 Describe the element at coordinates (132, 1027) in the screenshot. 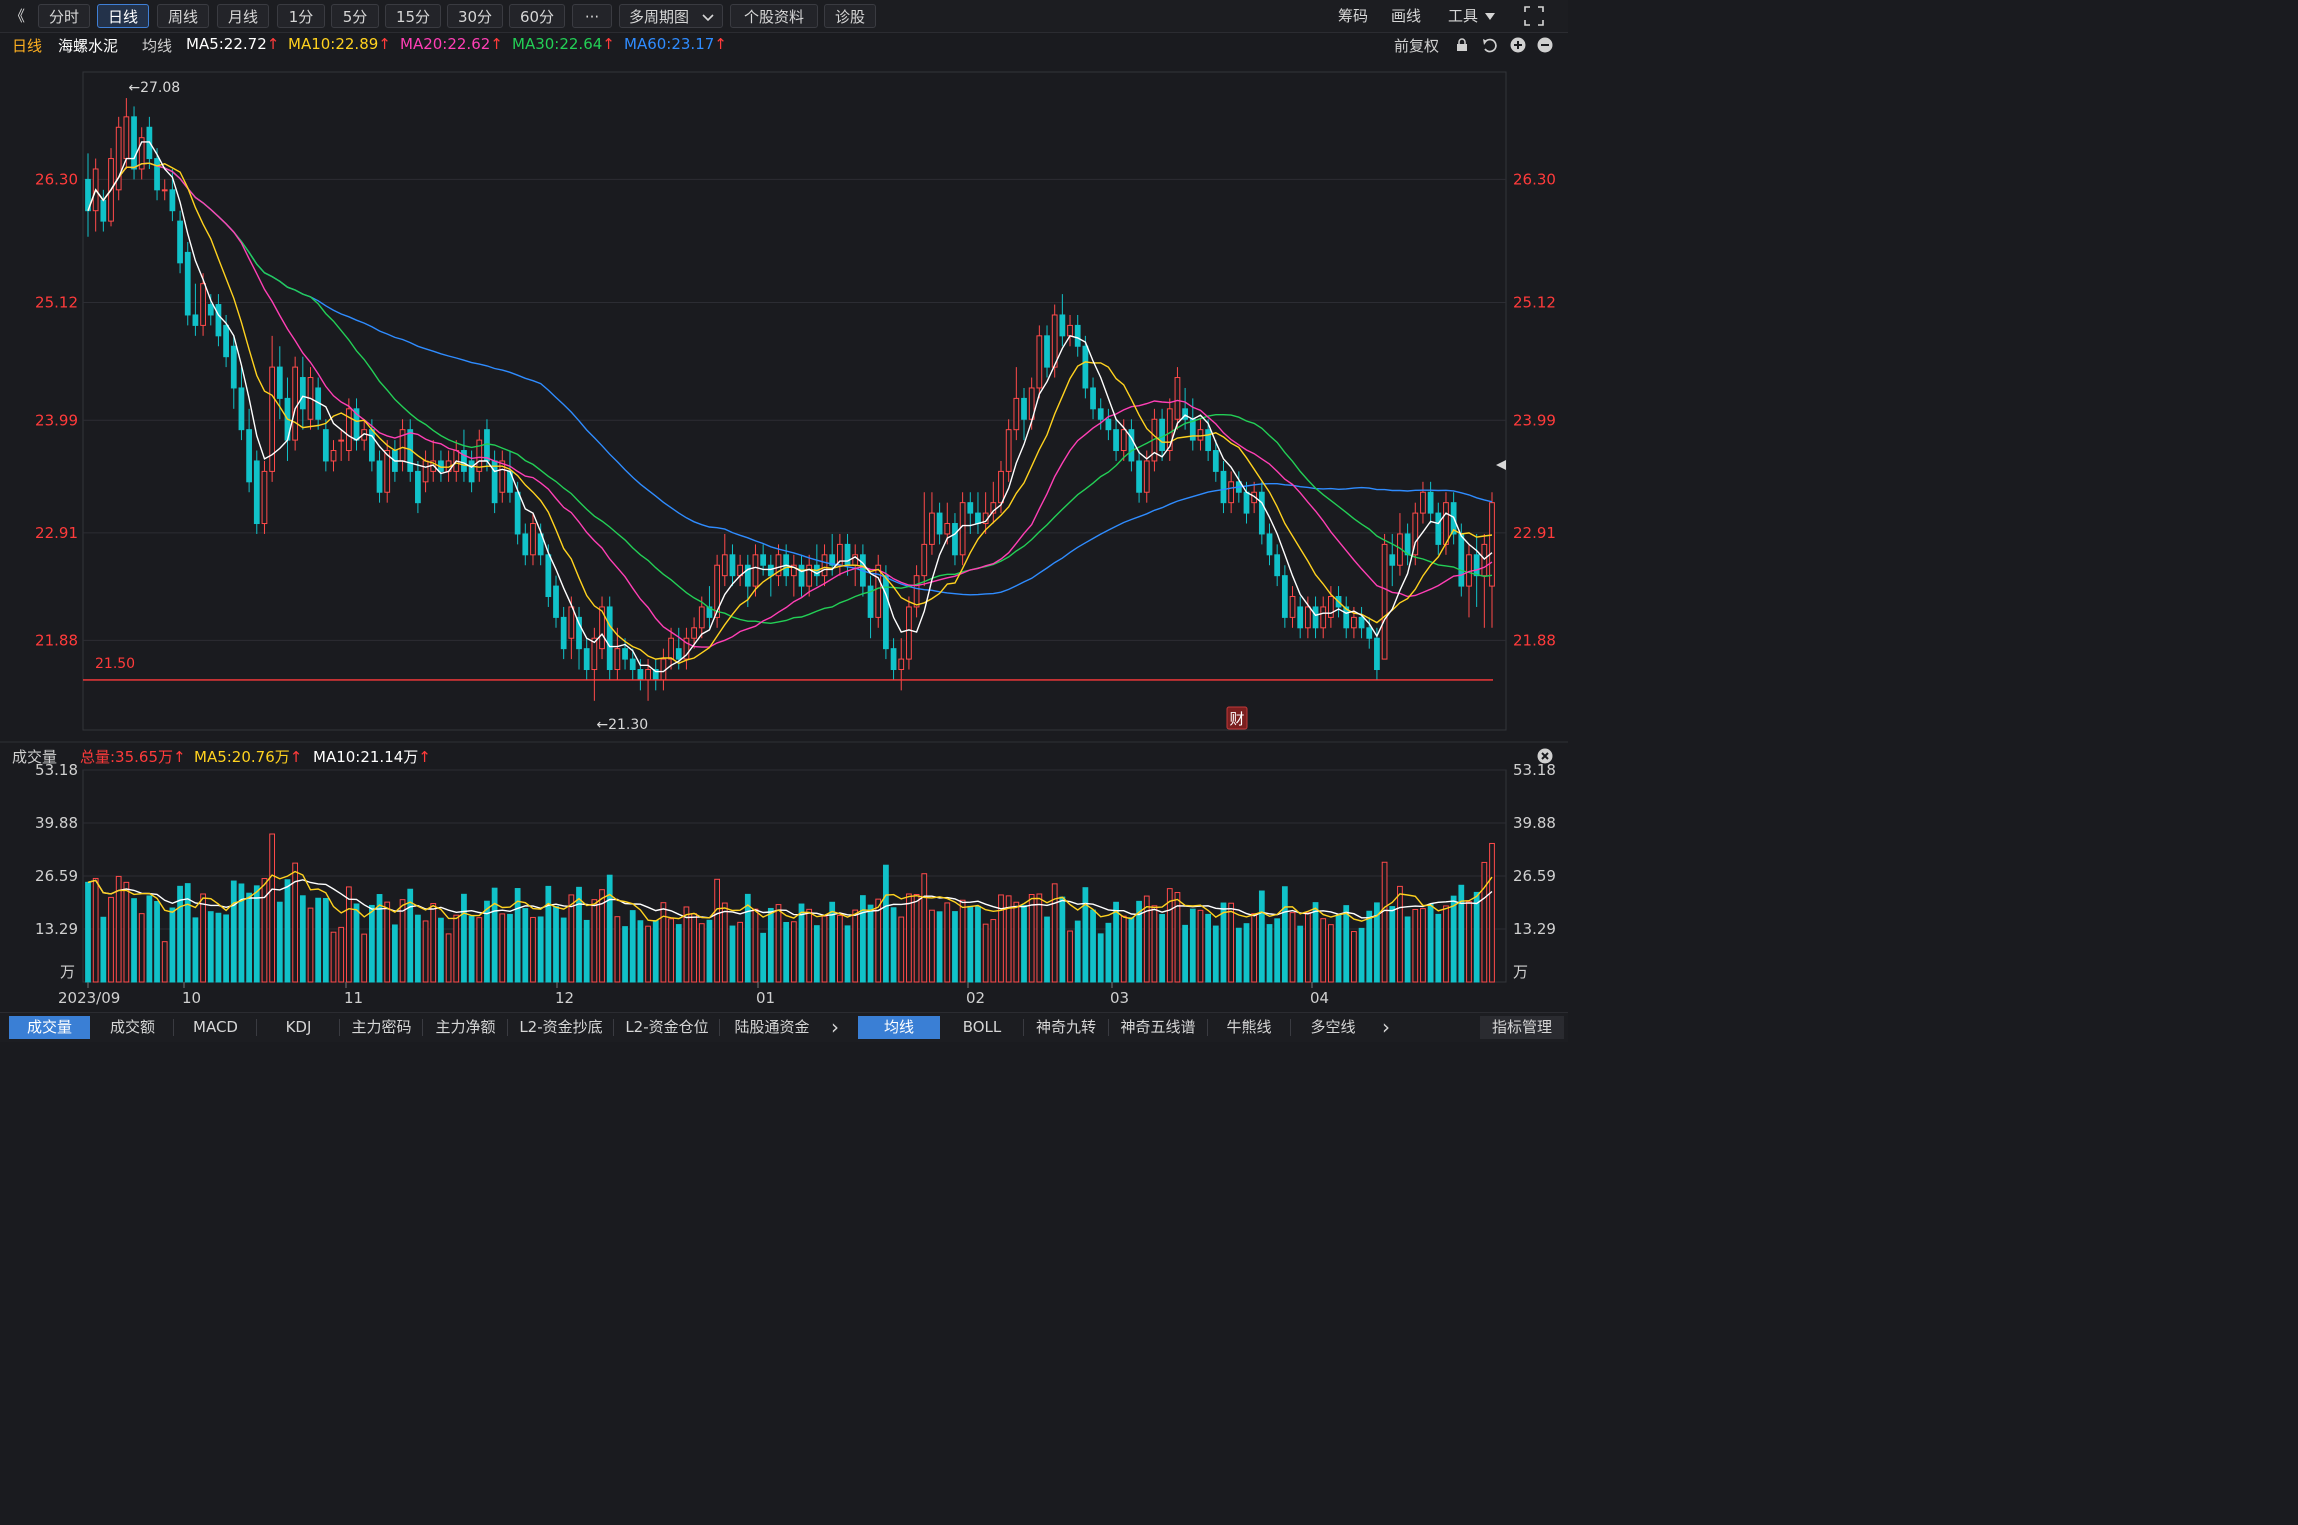

I see `tab-turnover: 成交额` at that location.